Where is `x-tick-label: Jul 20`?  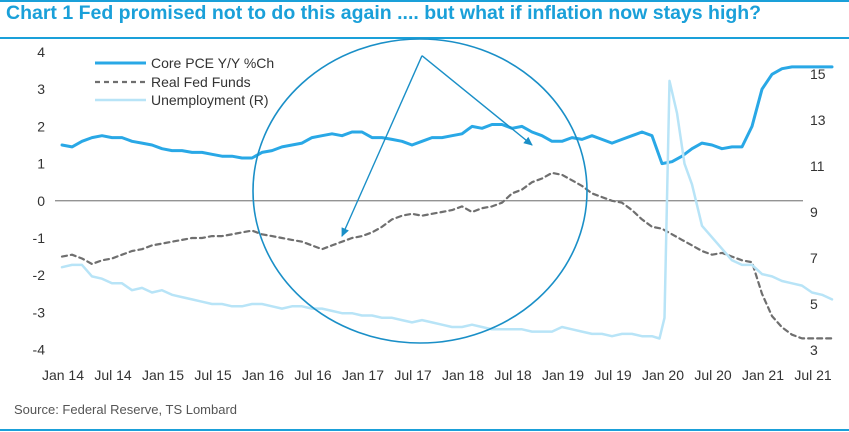 x-tick-label: Jul 20 is located at coordinates (713, 375).